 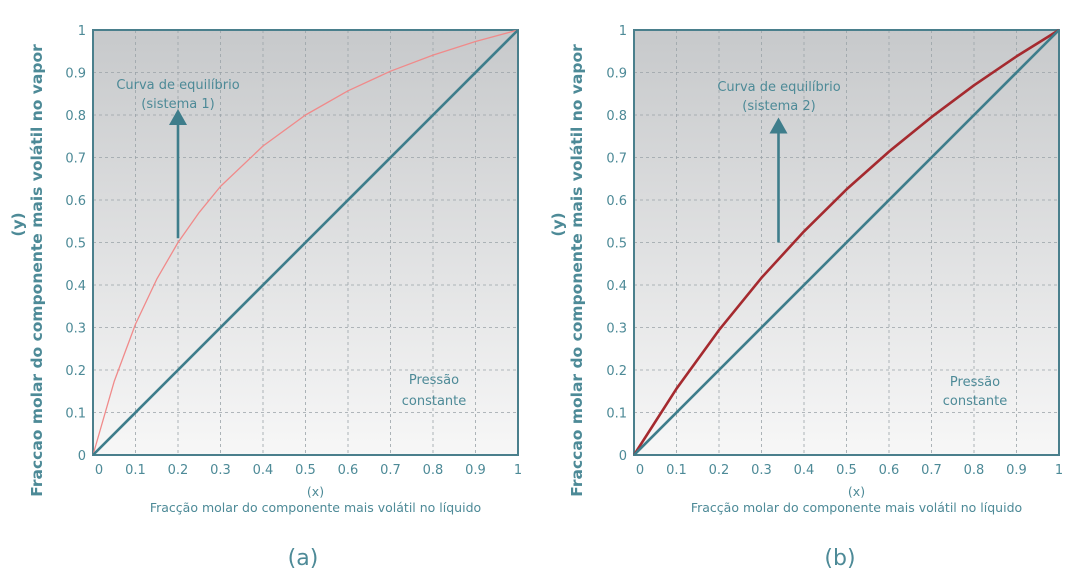 What do you see at coordinates (778, 106) in the screenshot?
I see `annotation-system-label: (sistema 2)` at bounding box center [778, 106].